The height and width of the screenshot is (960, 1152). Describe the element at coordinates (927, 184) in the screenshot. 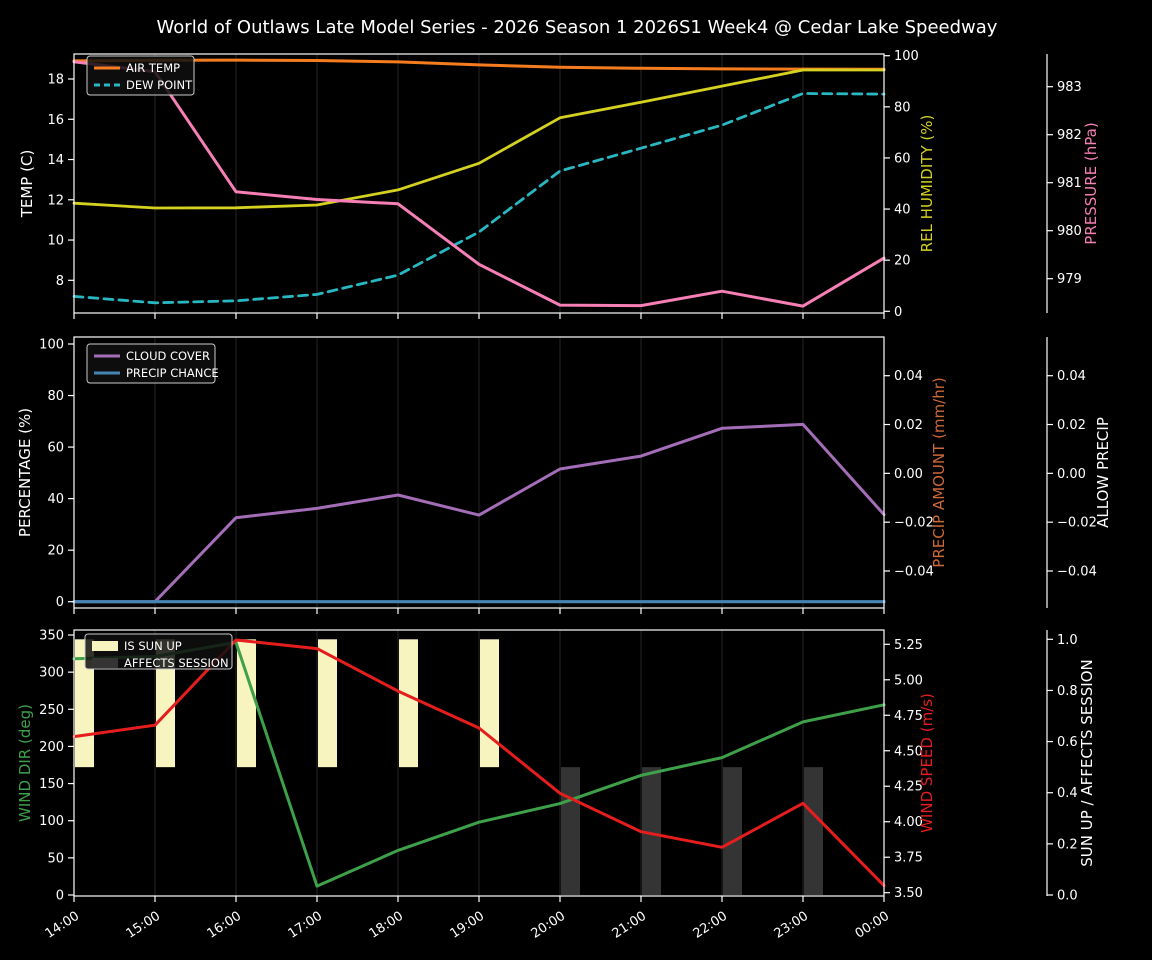

I see `rel-humidity-axis-label: REL HUMIDITY (%)` at that location.